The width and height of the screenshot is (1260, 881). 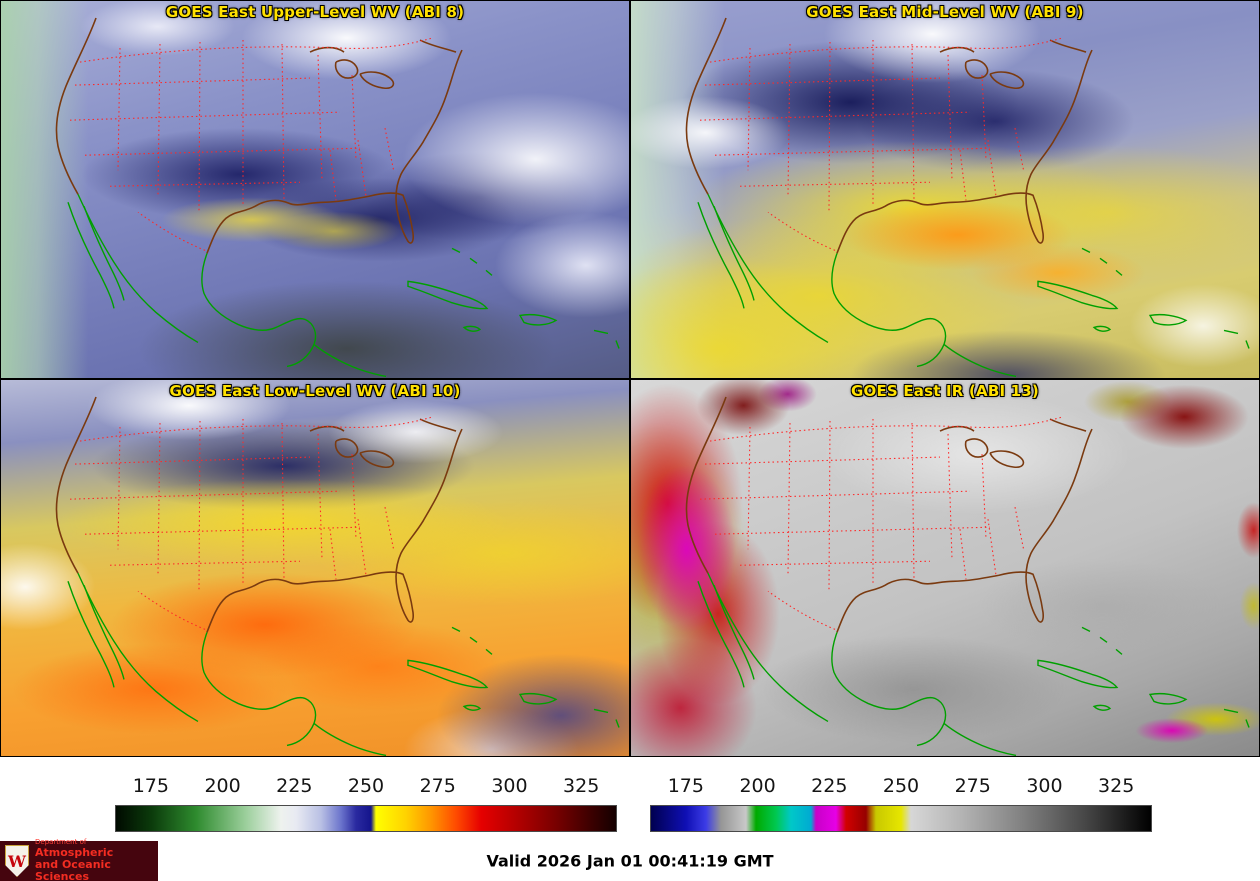 What do you see at coordinates (901, 818) in the screenshot?
I see `colorbar-ir-gradient` at bounding box center [901, 818].